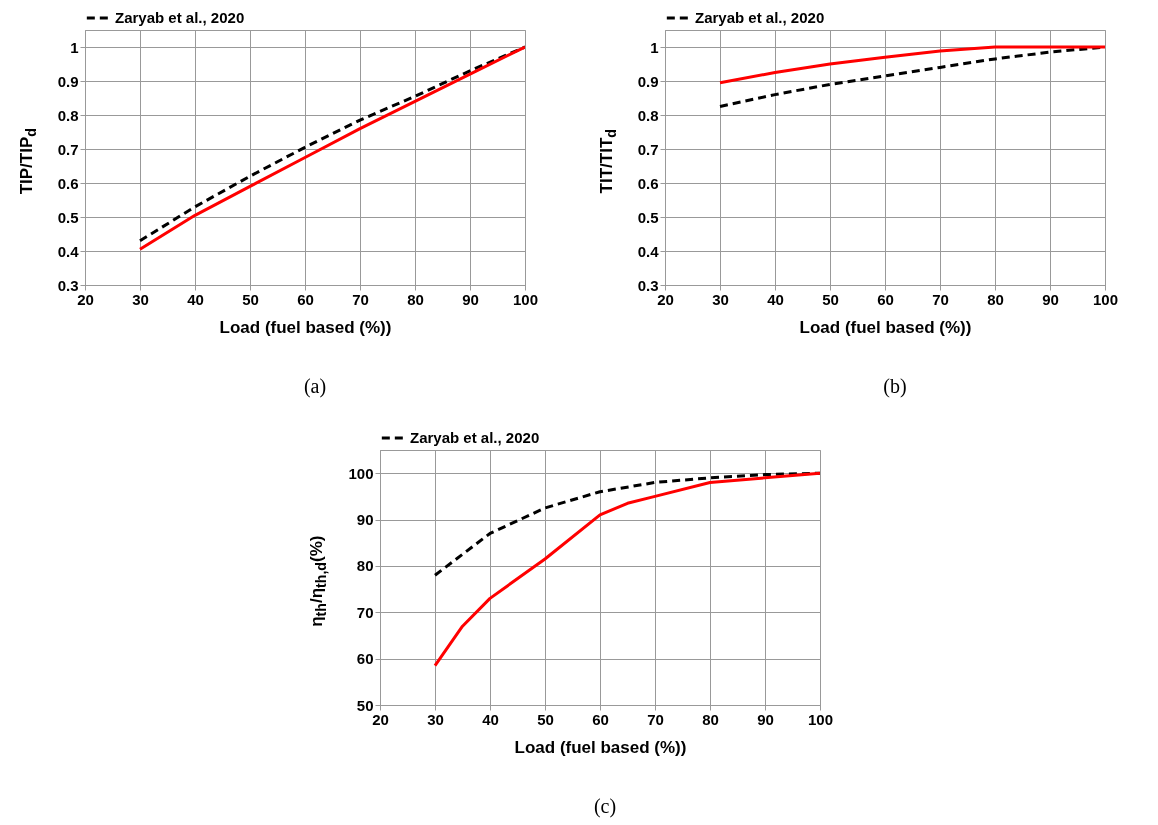 The image size is (1158, 825). I want to click on y-tick-label: 80, so click(365, 566).